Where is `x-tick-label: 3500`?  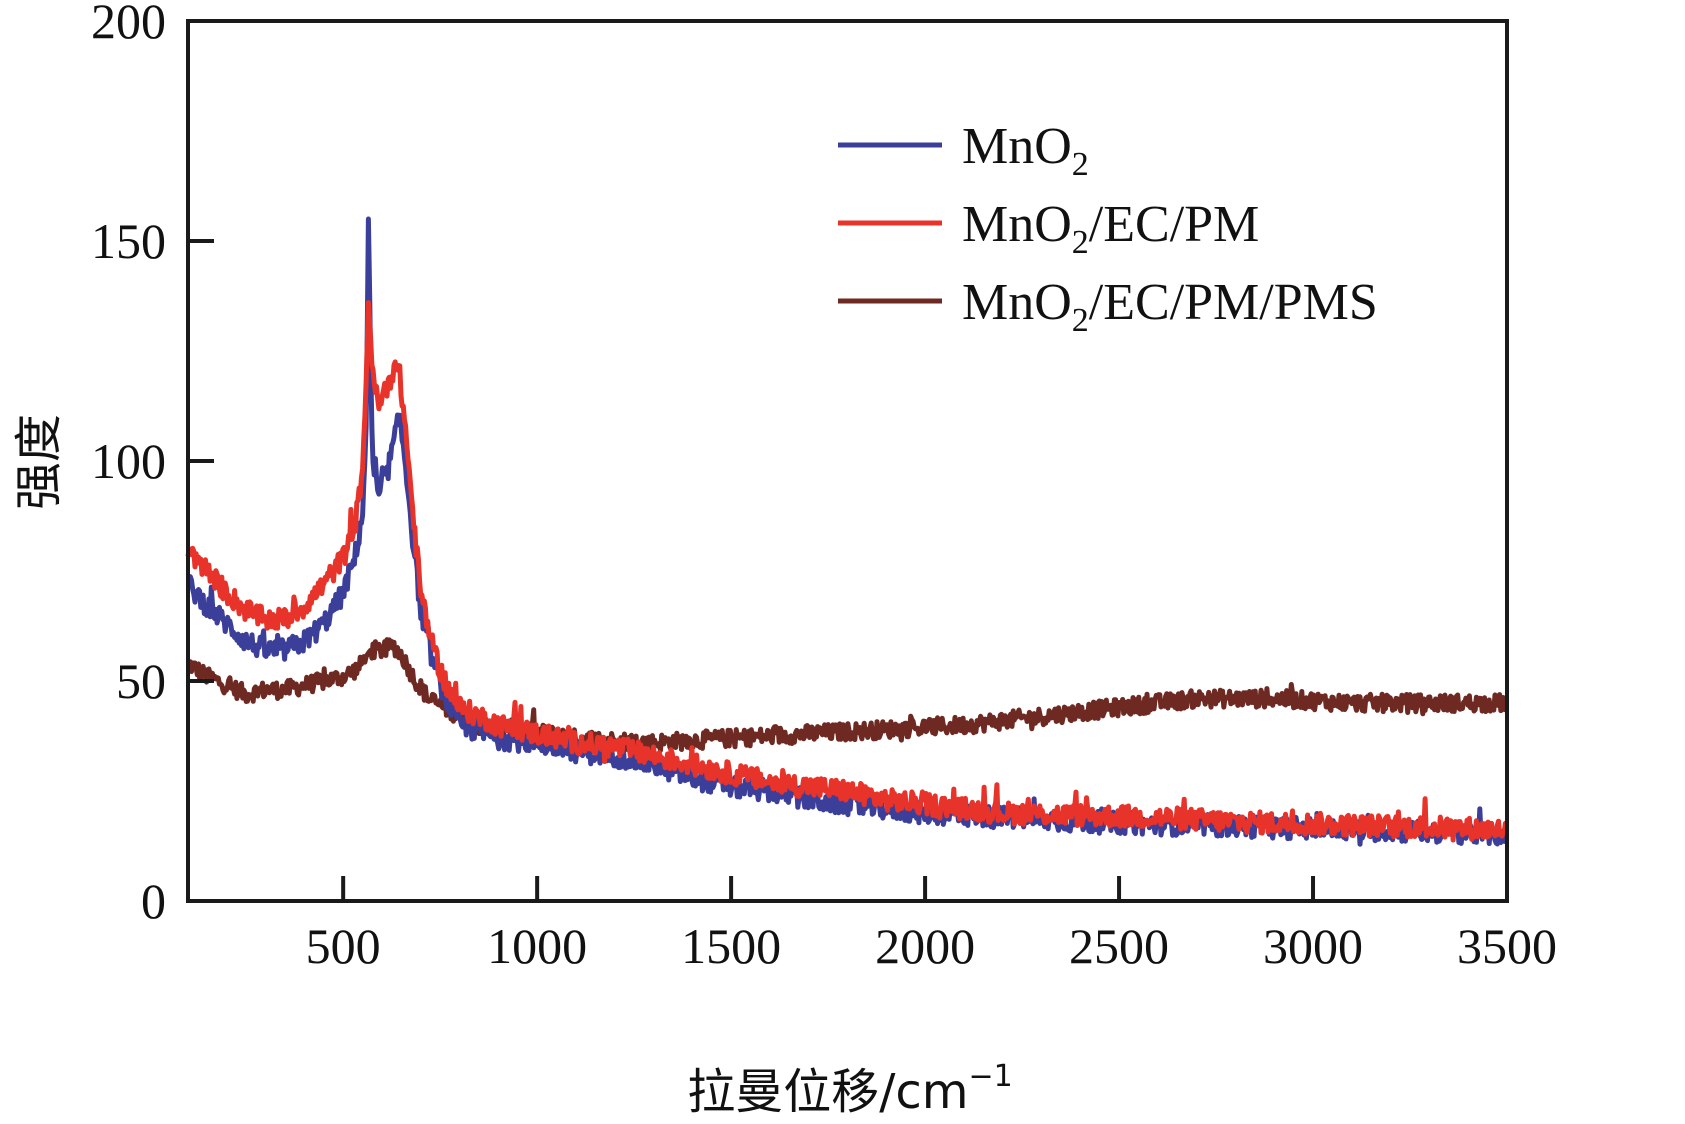 x-tick-label: 3500 is located at coordinates (1507, 946).